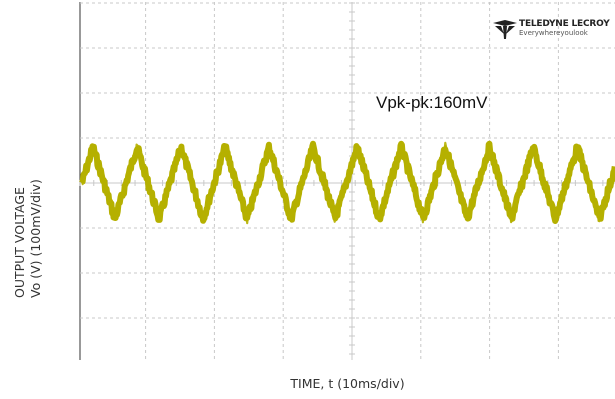 This screenshot has height=399, width=615. I want to click on logo-mark-icon, so click(505, 29).